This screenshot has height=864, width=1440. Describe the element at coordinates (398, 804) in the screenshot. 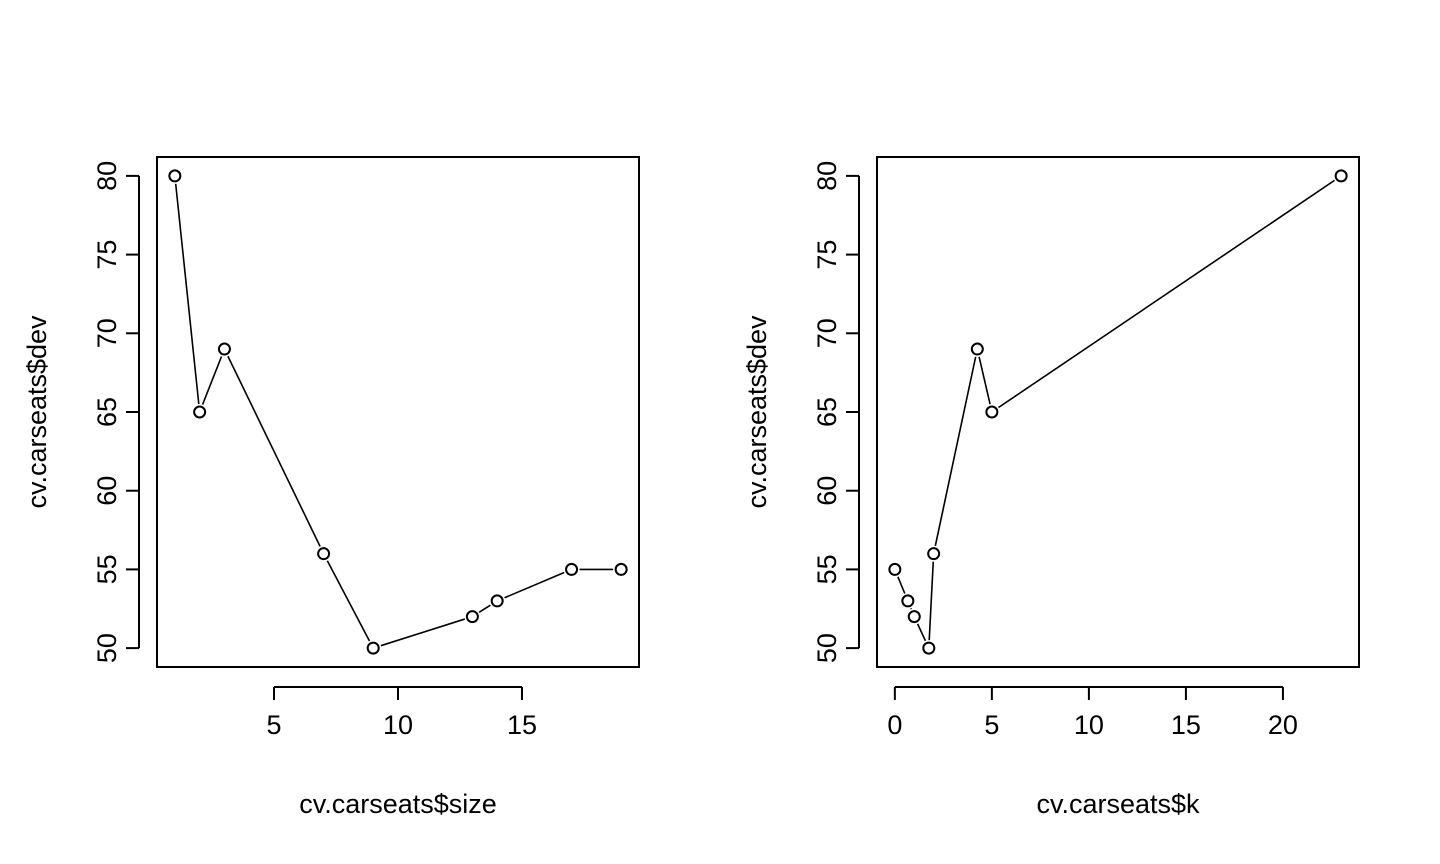

I see `x-axis-label: cv.carseats$size` at that location.